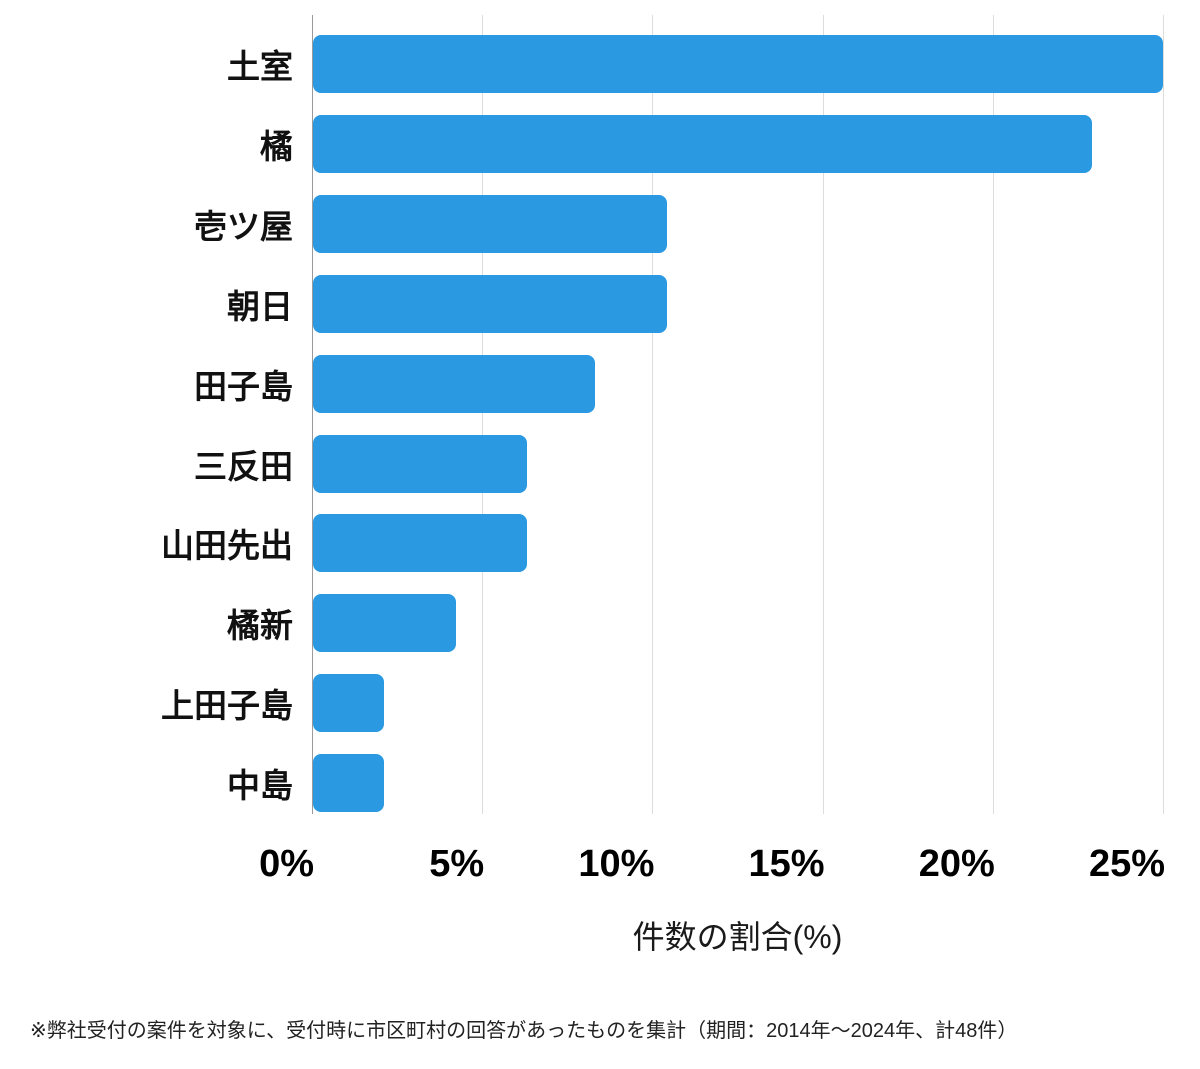 This screenshot has height=1069, width=1200. I want to click on x-tick-label: 20%, so click(956, 864).